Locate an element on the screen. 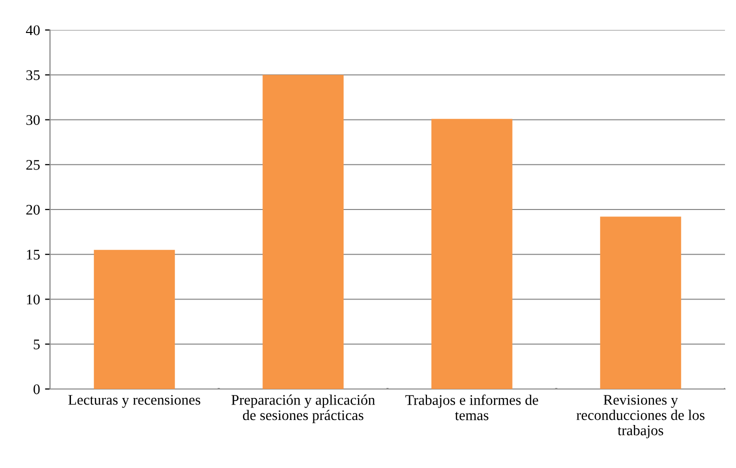  y-tick-label: 10 is located at coordinates (33, 299).